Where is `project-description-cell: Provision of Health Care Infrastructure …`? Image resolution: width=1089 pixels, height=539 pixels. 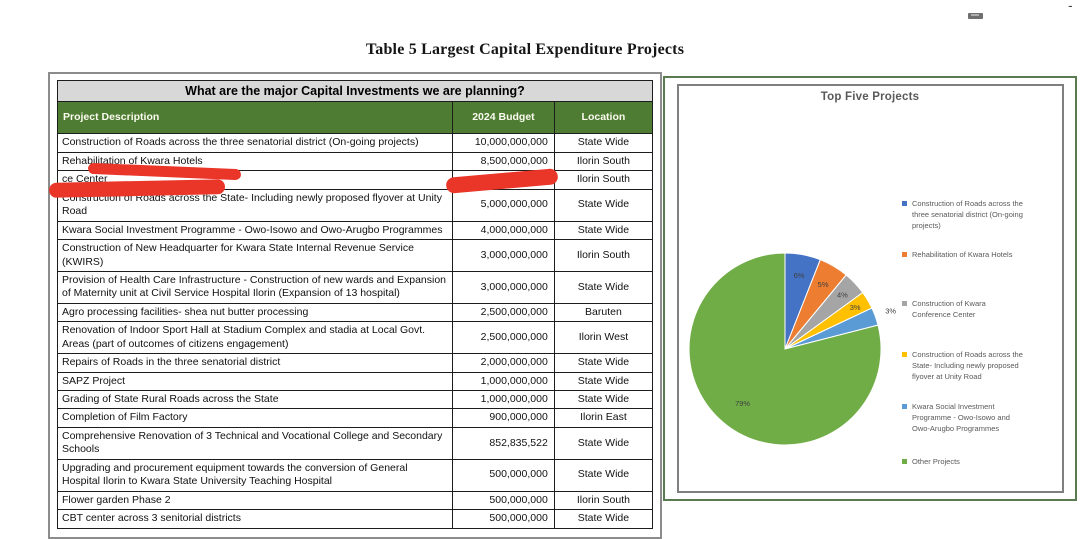
project-description-cell: Provision of Health Care Infrastructure … is located at coordinates (255, 287).